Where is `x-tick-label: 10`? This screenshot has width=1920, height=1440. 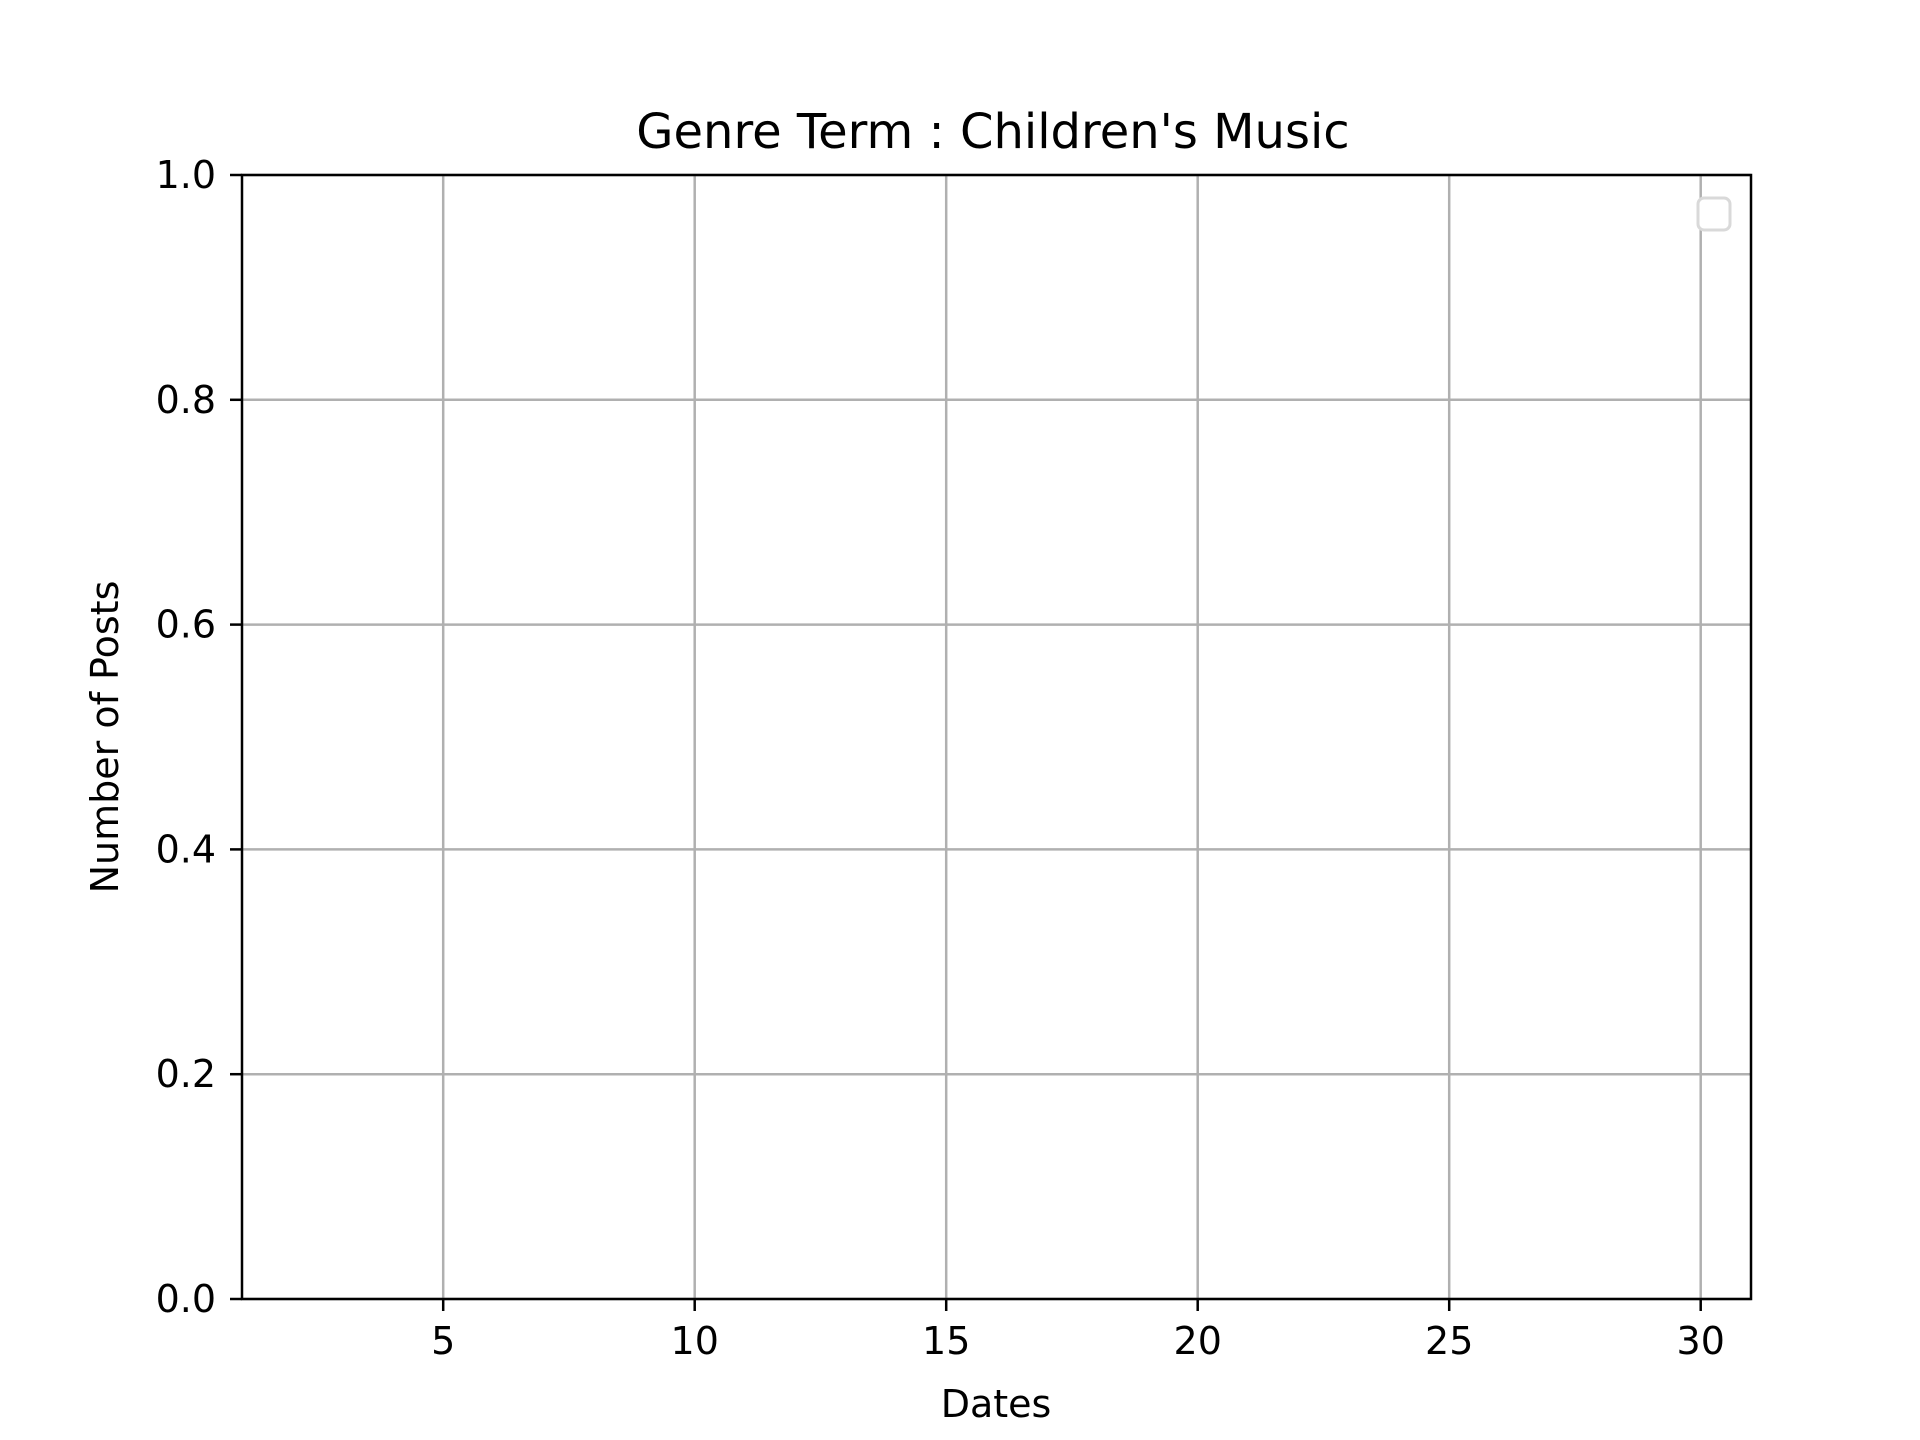
x-tick-label: 10 is located at coordinates (695, 1341).